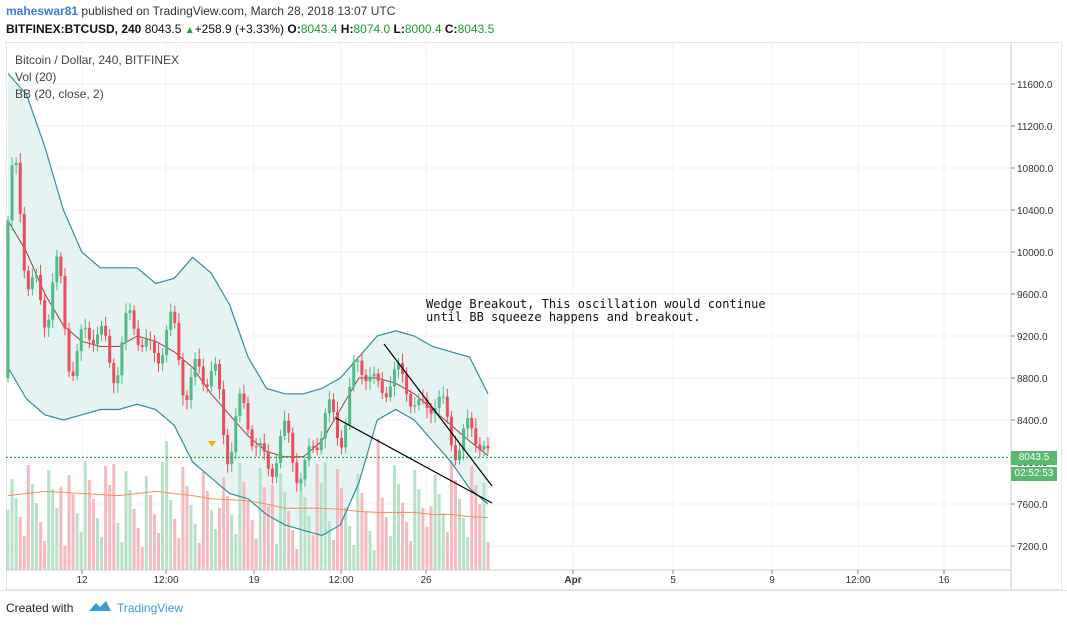  I want to click on marker-triangle-icon, so click(212, 444).